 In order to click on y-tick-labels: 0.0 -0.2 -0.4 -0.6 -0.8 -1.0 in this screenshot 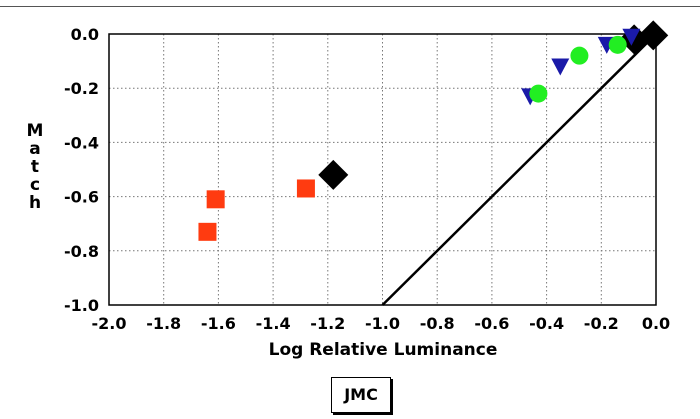, I will do `click(81, 170)`.